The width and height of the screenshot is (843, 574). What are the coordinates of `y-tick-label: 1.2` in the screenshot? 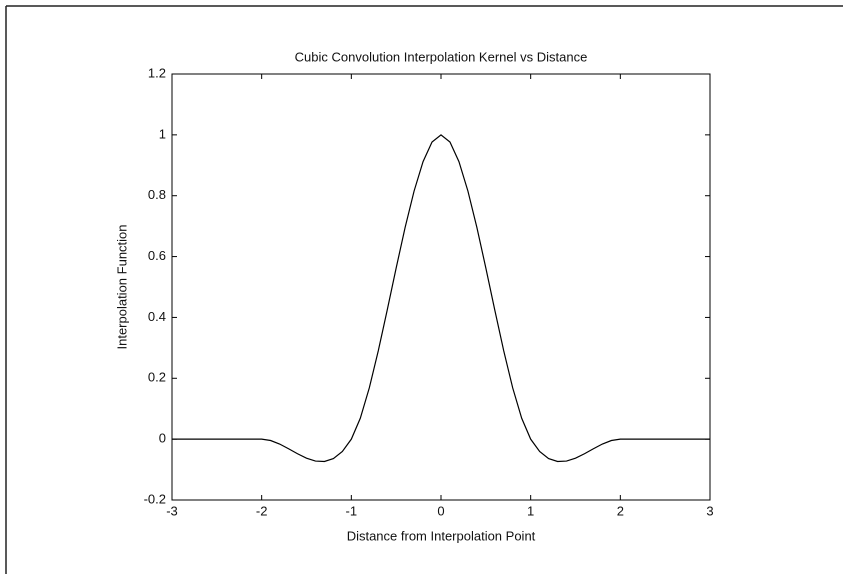 It's located at (157, 72).